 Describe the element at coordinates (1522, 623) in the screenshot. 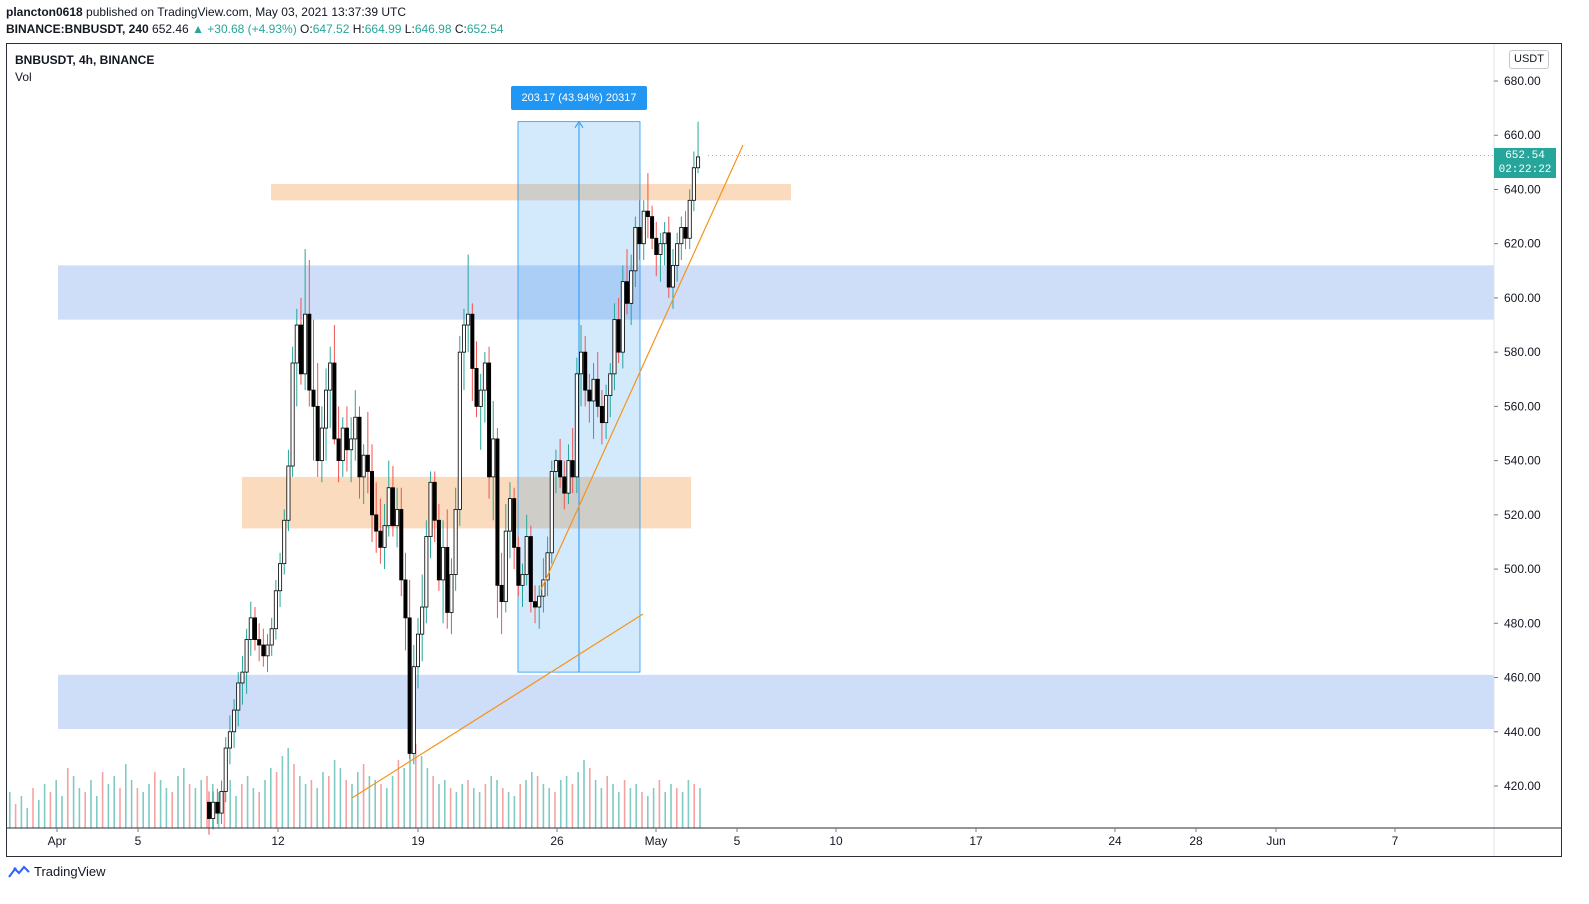

I see `y-tick-label: 480.00` at that location.